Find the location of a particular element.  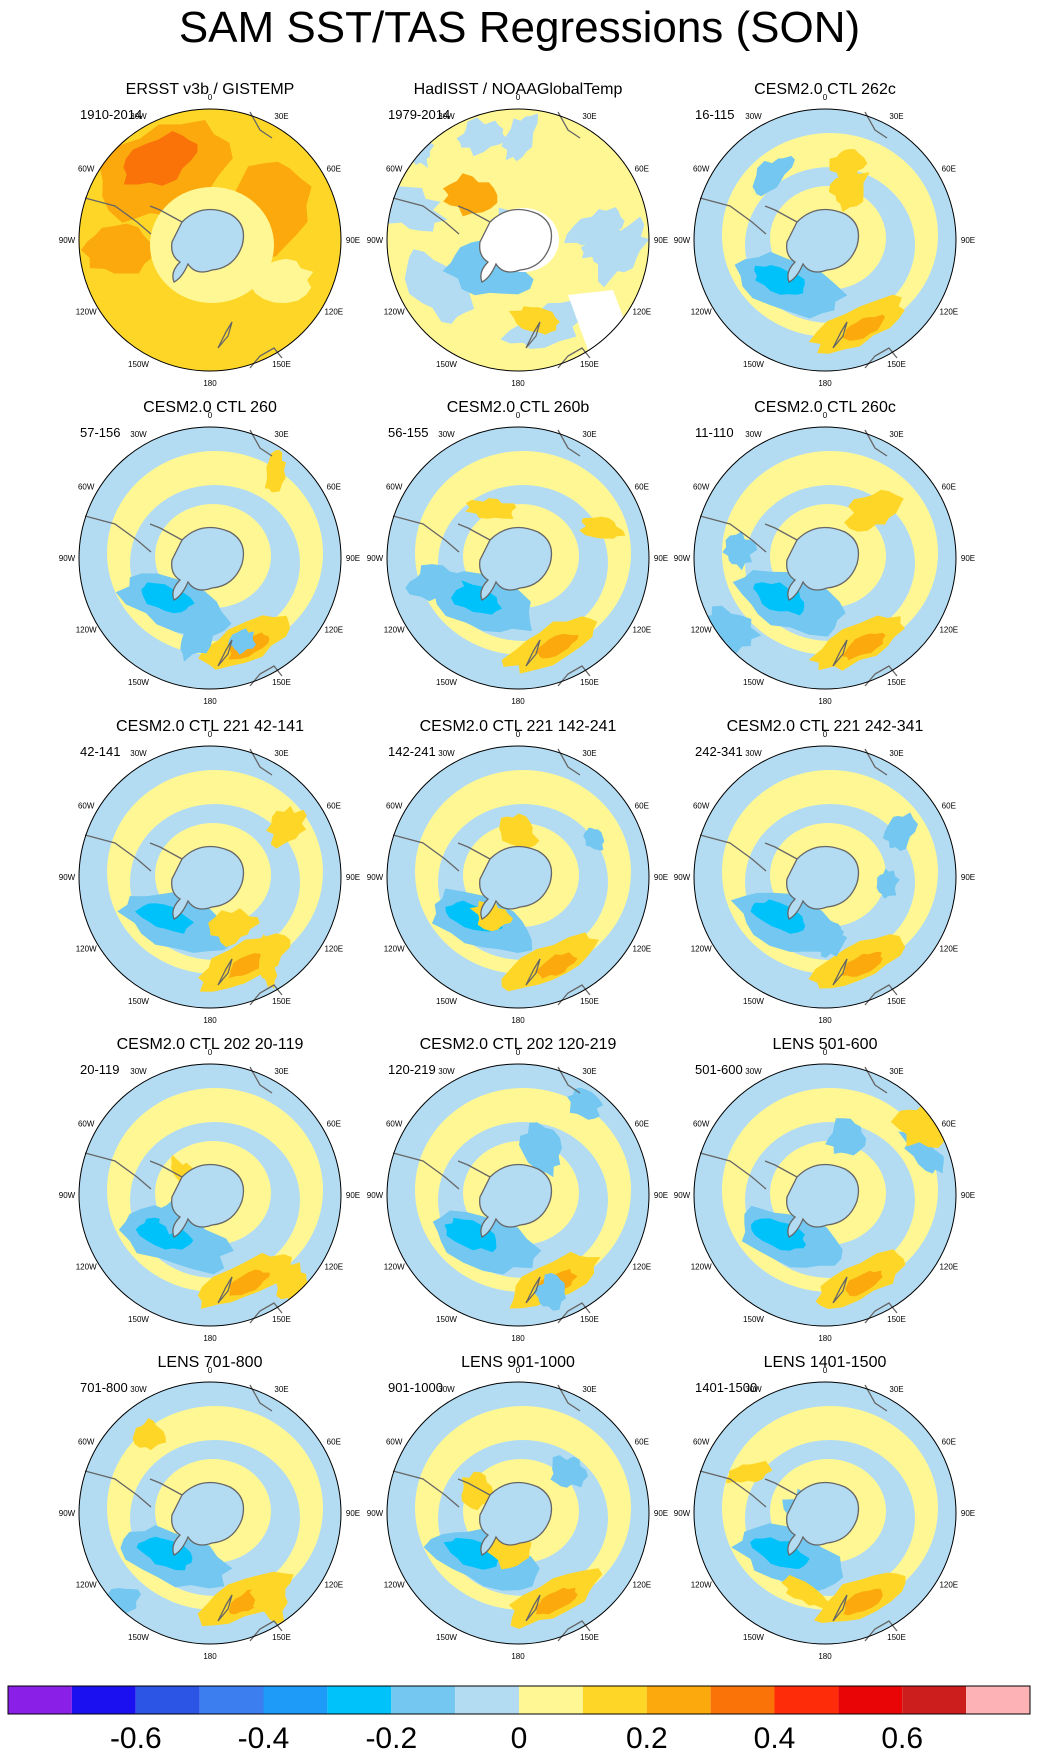

panel-period: 56-155 is located at coordinates (408, 432).